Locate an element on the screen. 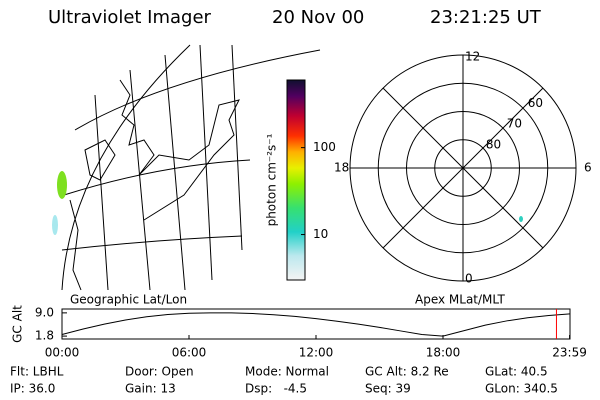  status-field: Gain: 13 is located at coordinates (150, 389).